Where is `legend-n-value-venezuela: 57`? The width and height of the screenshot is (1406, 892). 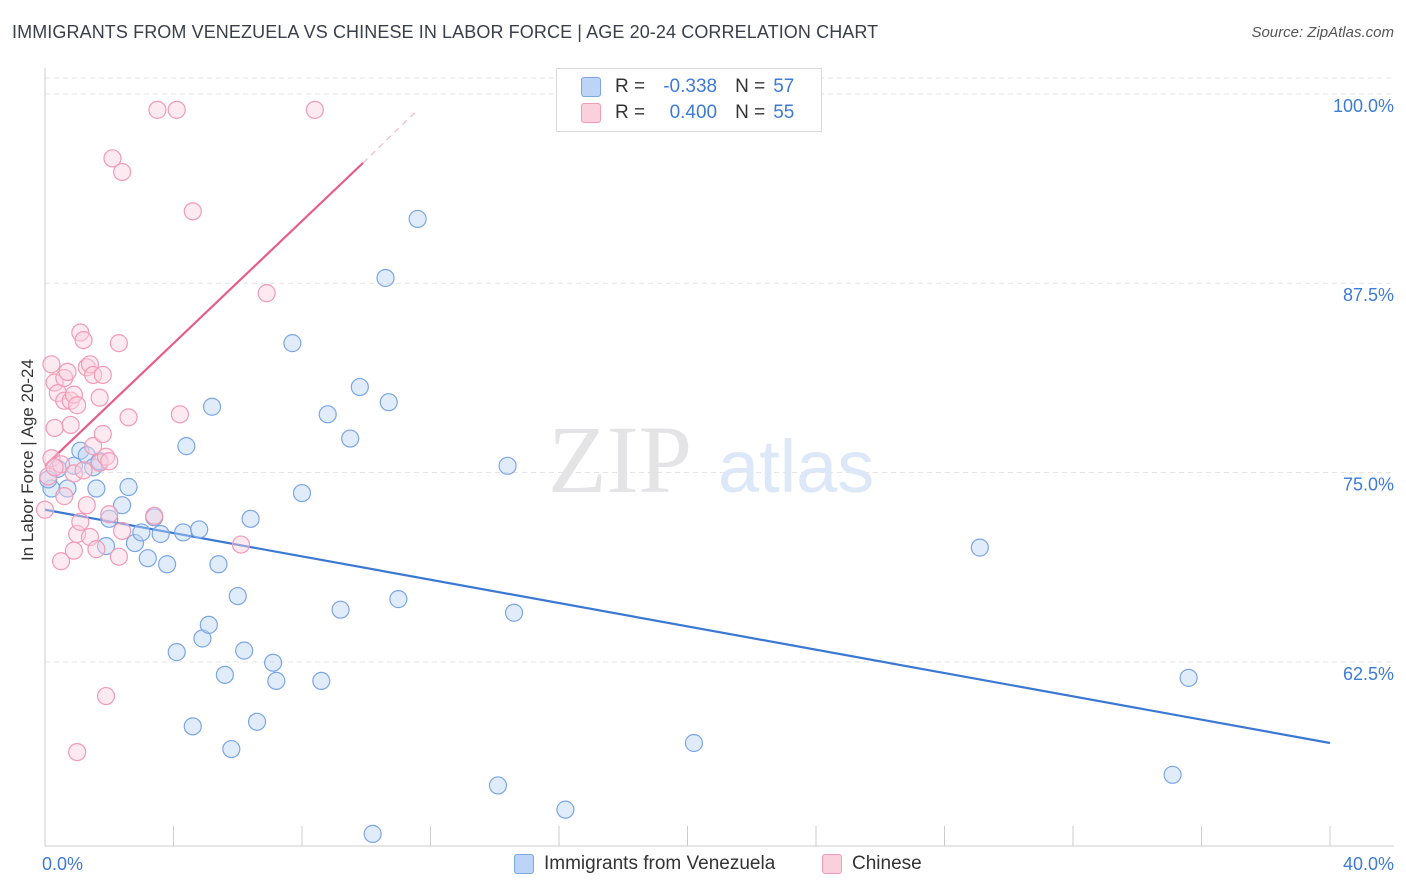 legend-n-value-venezuela: 57 is located at coordinates (784, 86).